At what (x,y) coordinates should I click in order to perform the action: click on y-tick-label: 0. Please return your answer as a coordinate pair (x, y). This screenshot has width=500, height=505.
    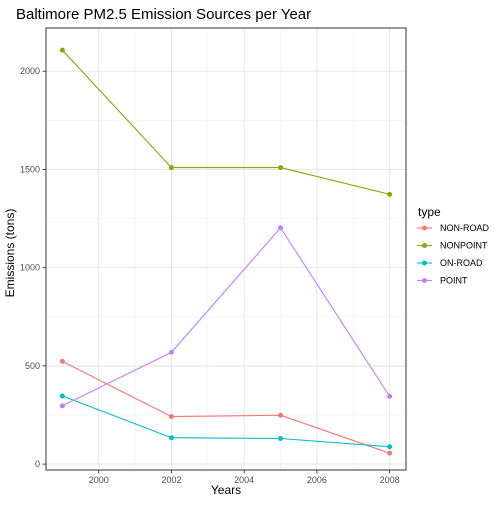
    Looking at the image, I should click on (37, 464).